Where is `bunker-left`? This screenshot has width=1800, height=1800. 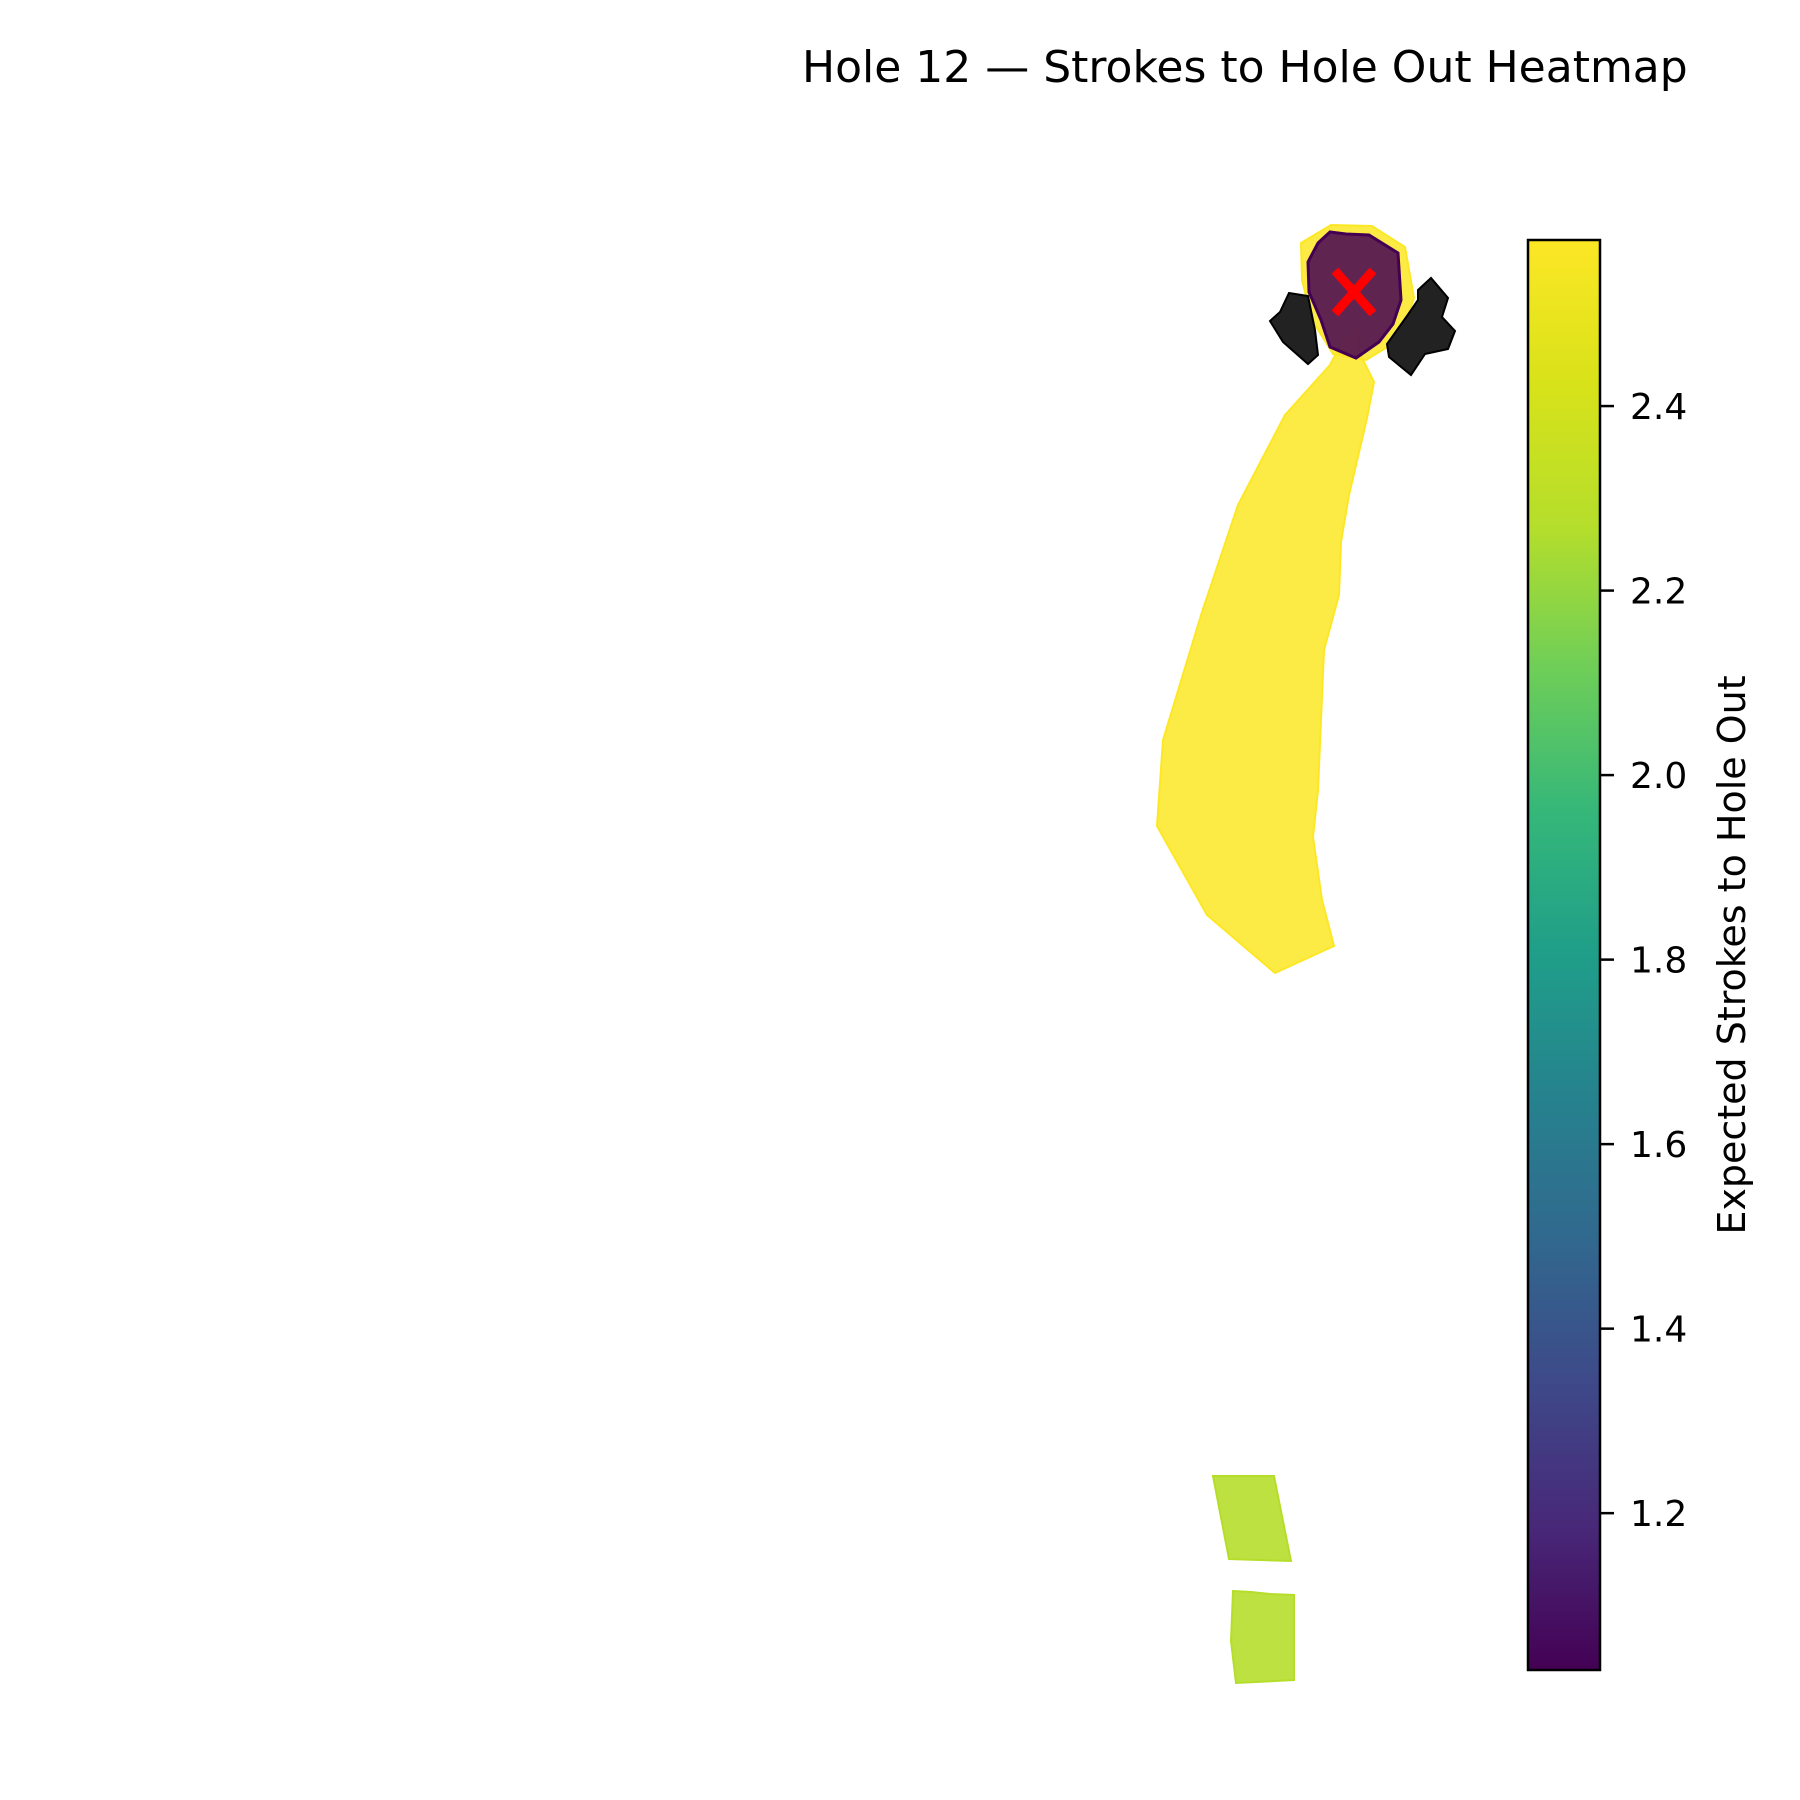
bunker-left is located at coordinates (1294, 328).